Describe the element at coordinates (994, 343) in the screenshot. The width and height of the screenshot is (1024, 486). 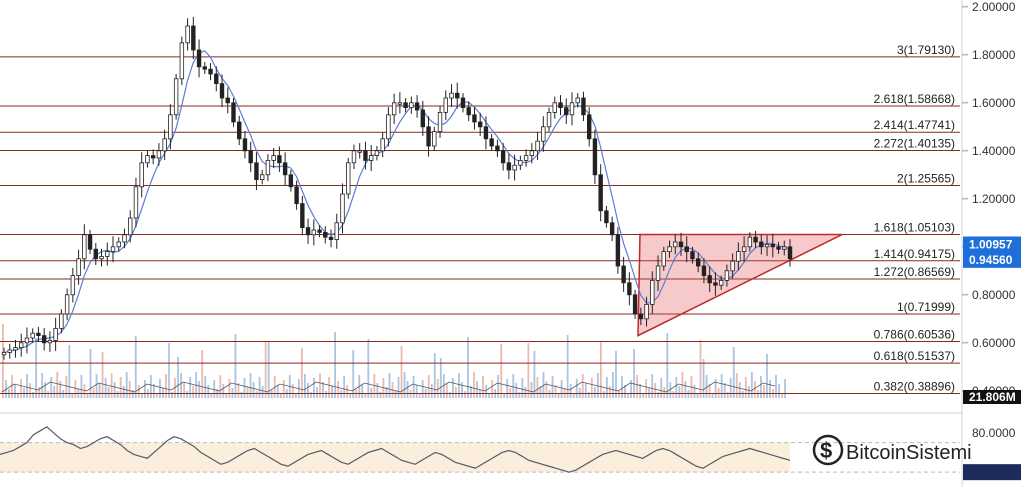
I see `price-tick-label: 0.60000` at that location.